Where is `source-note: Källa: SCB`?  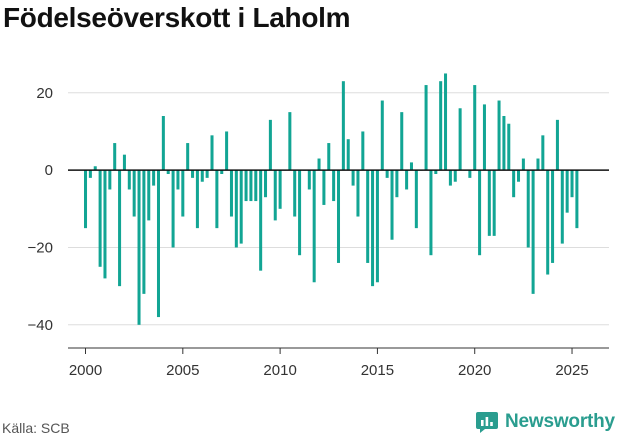 source-note: Källa: SCB is located at coordinates (36, 428).